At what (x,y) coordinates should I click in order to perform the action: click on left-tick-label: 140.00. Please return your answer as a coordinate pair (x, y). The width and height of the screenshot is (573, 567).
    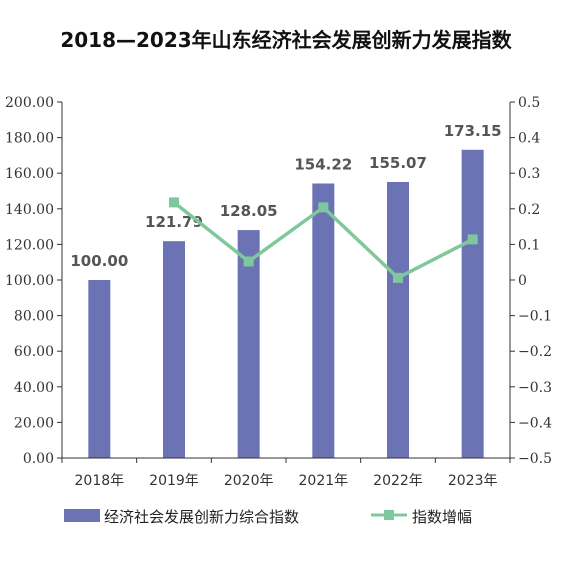
    Looking at the image, I should click on (29, 210).